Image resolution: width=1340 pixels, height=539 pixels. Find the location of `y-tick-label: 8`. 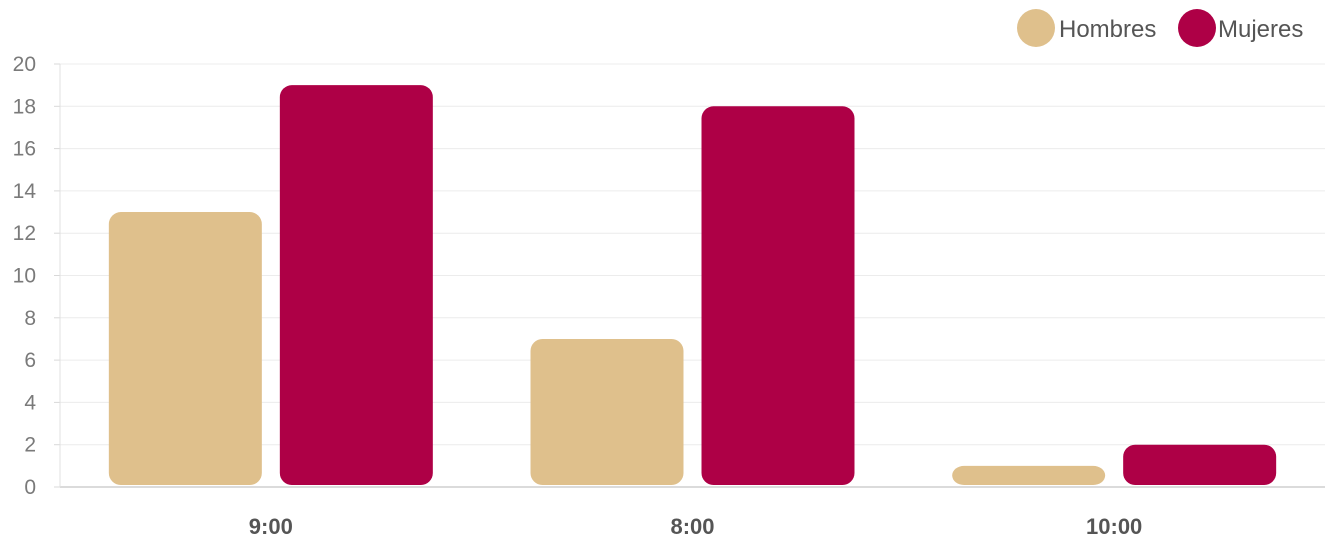

y-tick-label: 8 is located at coordinates (30, 318).